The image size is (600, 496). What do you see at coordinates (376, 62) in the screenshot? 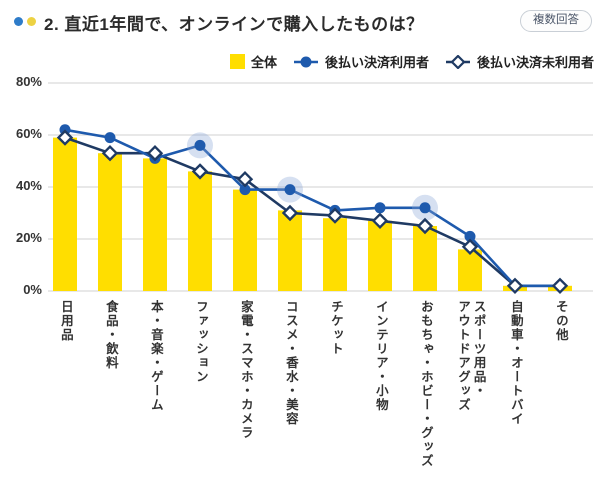
I see `legend-label: 後払い決済利用者` at bounding box center [376, 62].